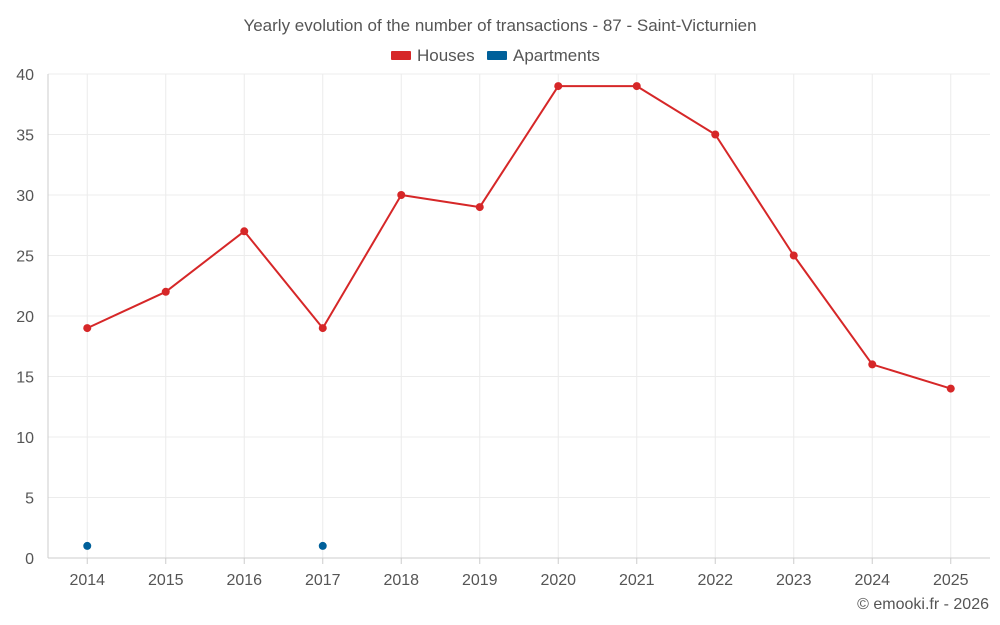  Describe the element at coordinates (25, 257) in the screenshot. I see `y-tick-label-25: 25` at that location.